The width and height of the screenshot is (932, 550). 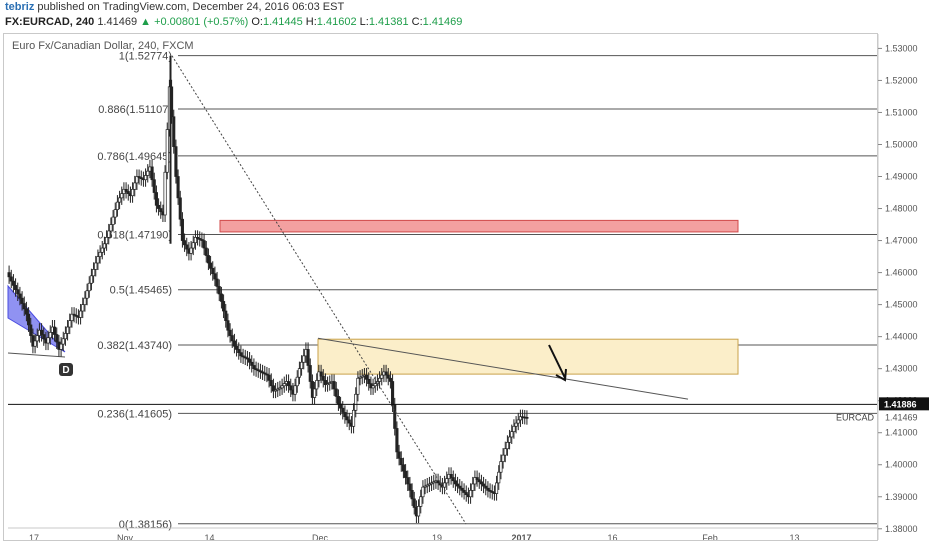 I want to click on author-link: tebriz, so click(x=20, y=7).